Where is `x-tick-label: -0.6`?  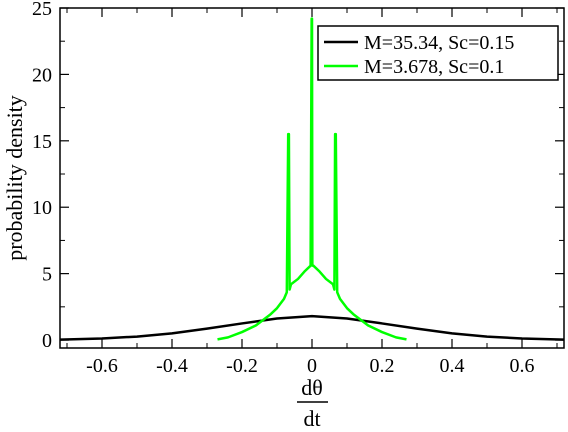 x-tick-label: -0.6 is located at coordinates (102, 366).